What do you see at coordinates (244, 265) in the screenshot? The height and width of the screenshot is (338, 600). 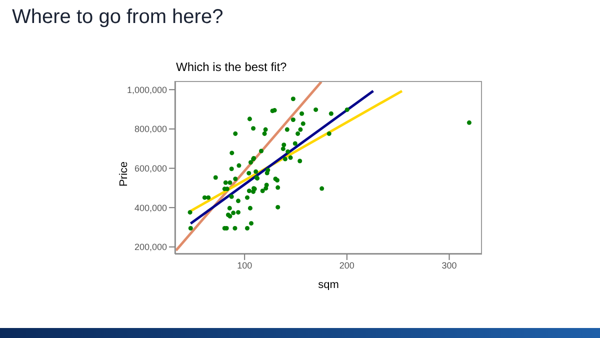 I see `x-tick-label: 100` at bounding box center [244, 265].